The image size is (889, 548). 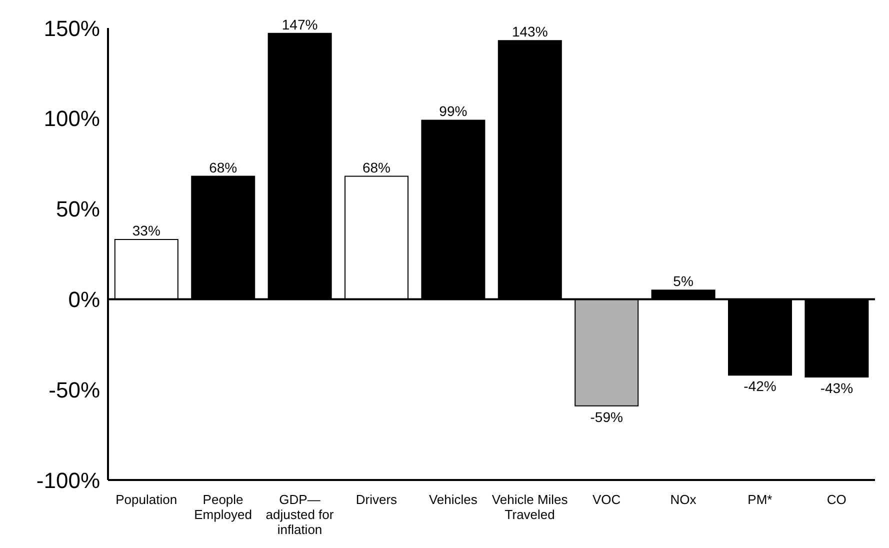 I want to click on data-label: 99%, so click(x=453, y=111).